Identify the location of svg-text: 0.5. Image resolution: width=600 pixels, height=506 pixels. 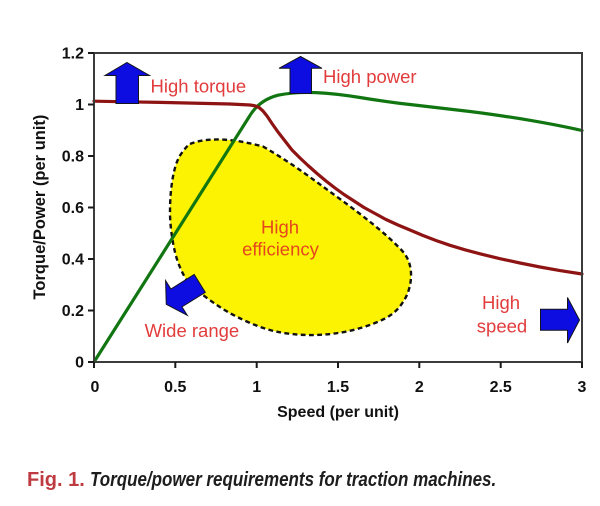
(175, 387).